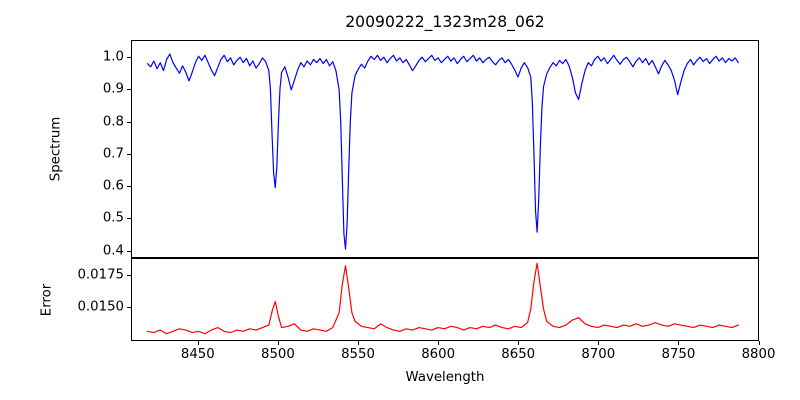 Image resolution: width=800 pixels, height=400 pixels. What do you see at coordinates (518, 354) in the screenshot?
I see `x-tick-label-4: 8650` at bounding box center [518, 354].